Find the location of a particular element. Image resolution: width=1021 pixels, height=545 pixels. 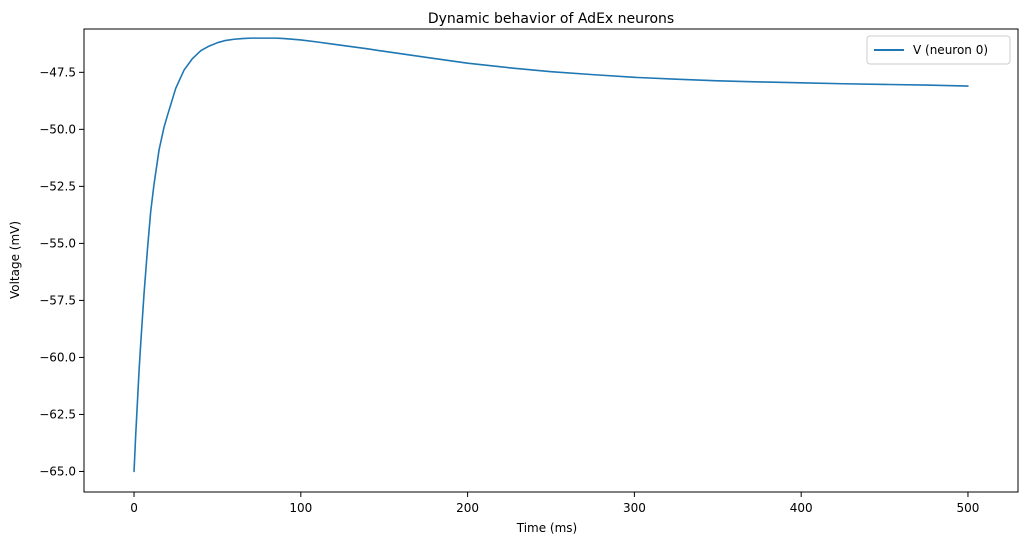

legend-label: V (neuron 0) is located at coordinates (950, 50).